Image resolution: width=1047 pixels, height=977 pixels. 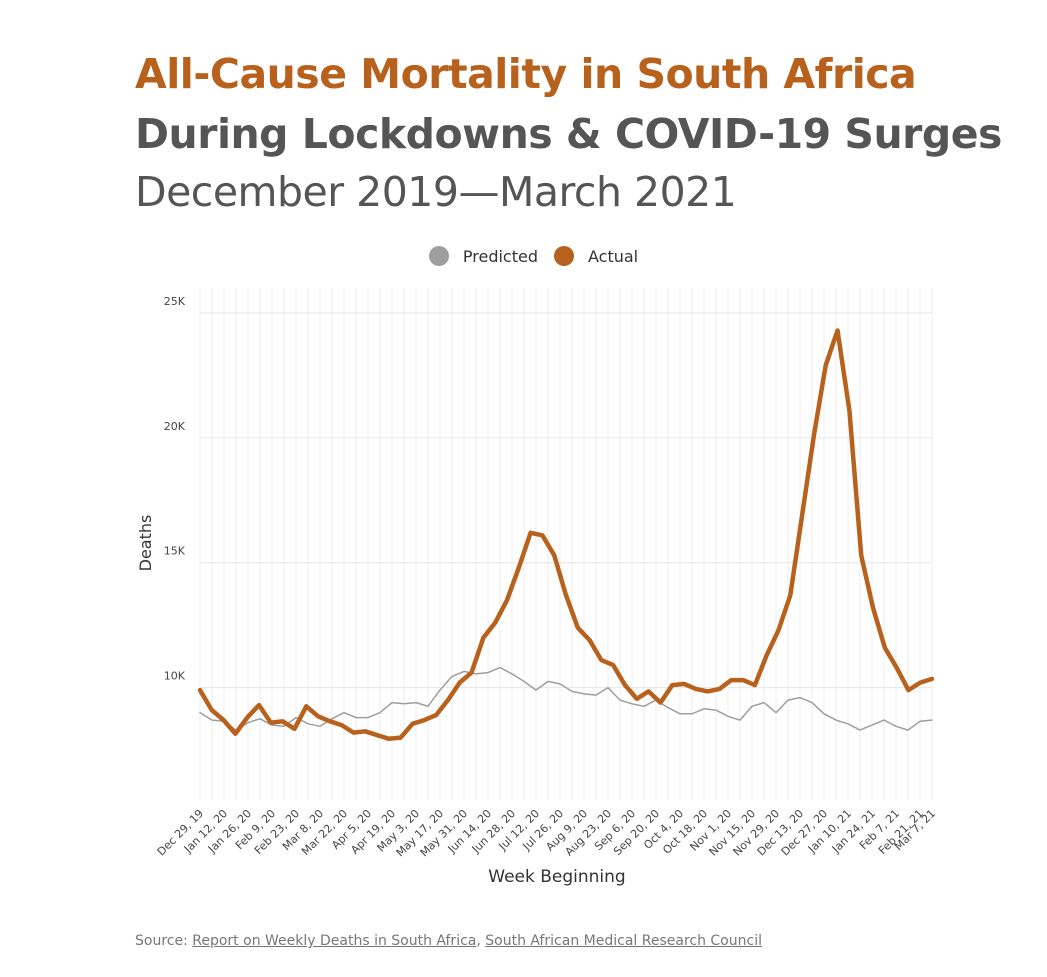 I want to click on legend-dot-predicted, so click(x=438, y=256).